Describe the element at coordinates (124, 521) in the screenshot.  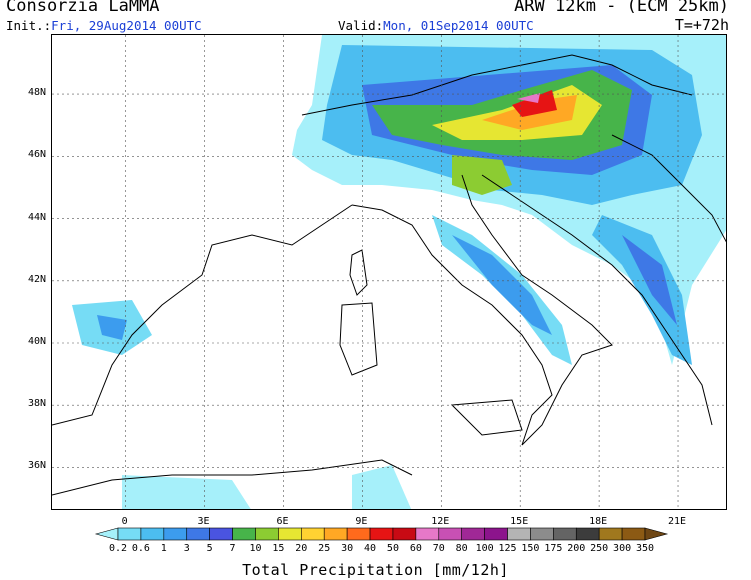
I see `lon-tick-label: 0` at that location.